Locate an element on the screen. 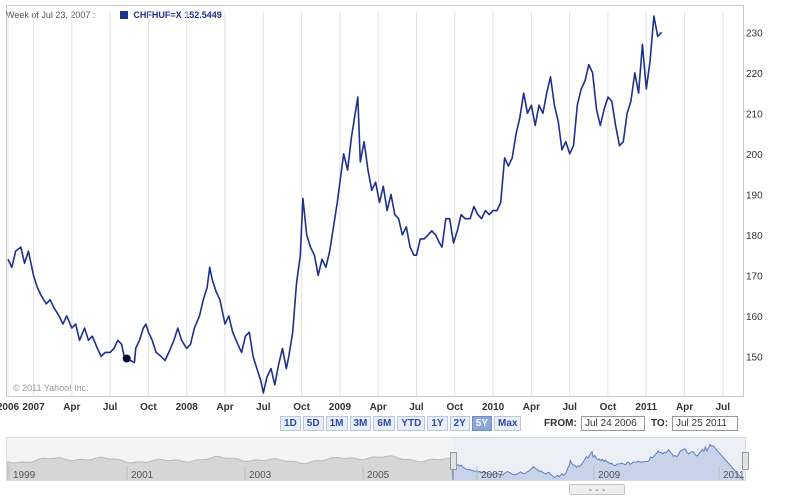 This screenshot has width=794, height=499. range-button-max: Max is located at coordinates (508, 423).